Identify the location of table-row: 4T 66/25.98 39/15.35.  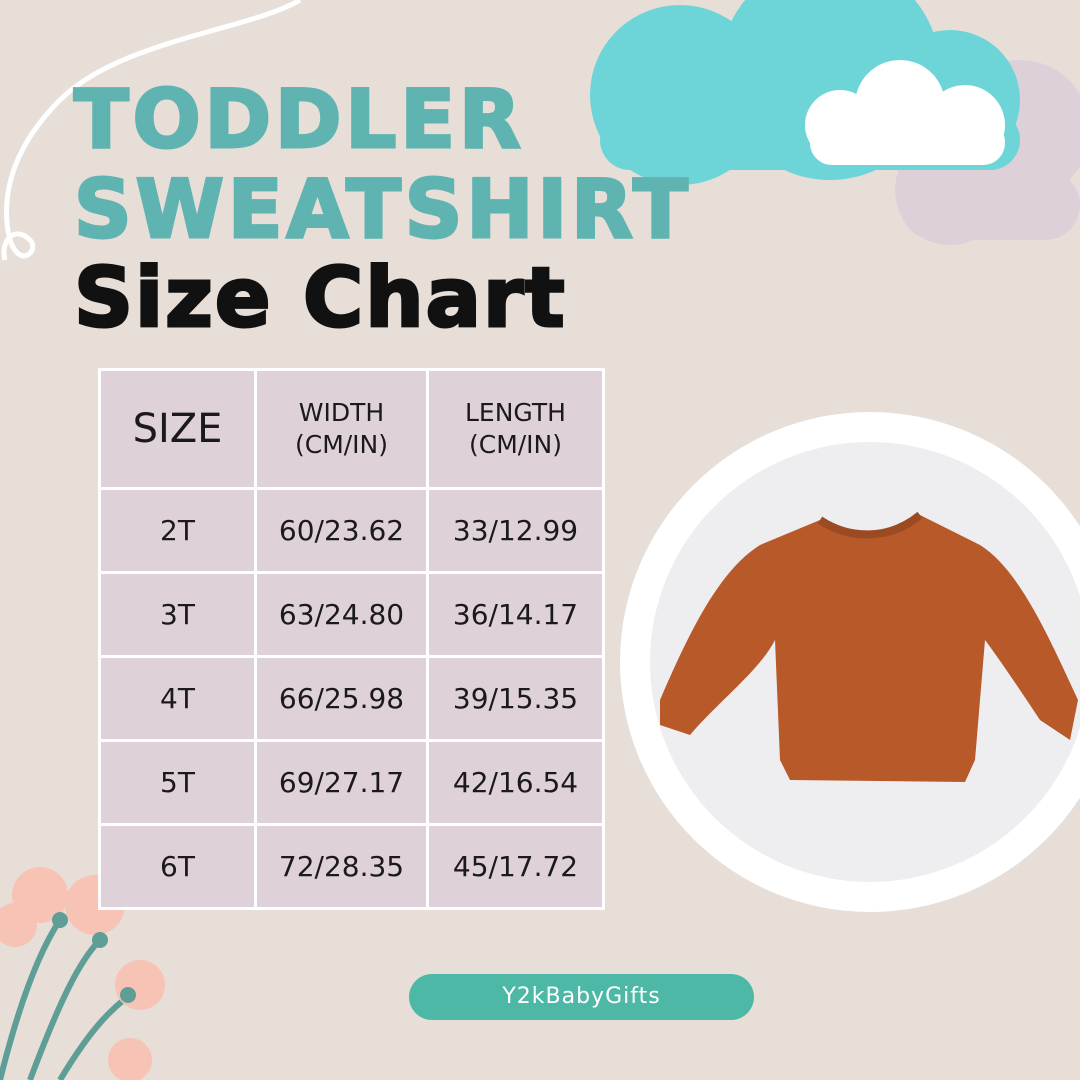
(351, 698).